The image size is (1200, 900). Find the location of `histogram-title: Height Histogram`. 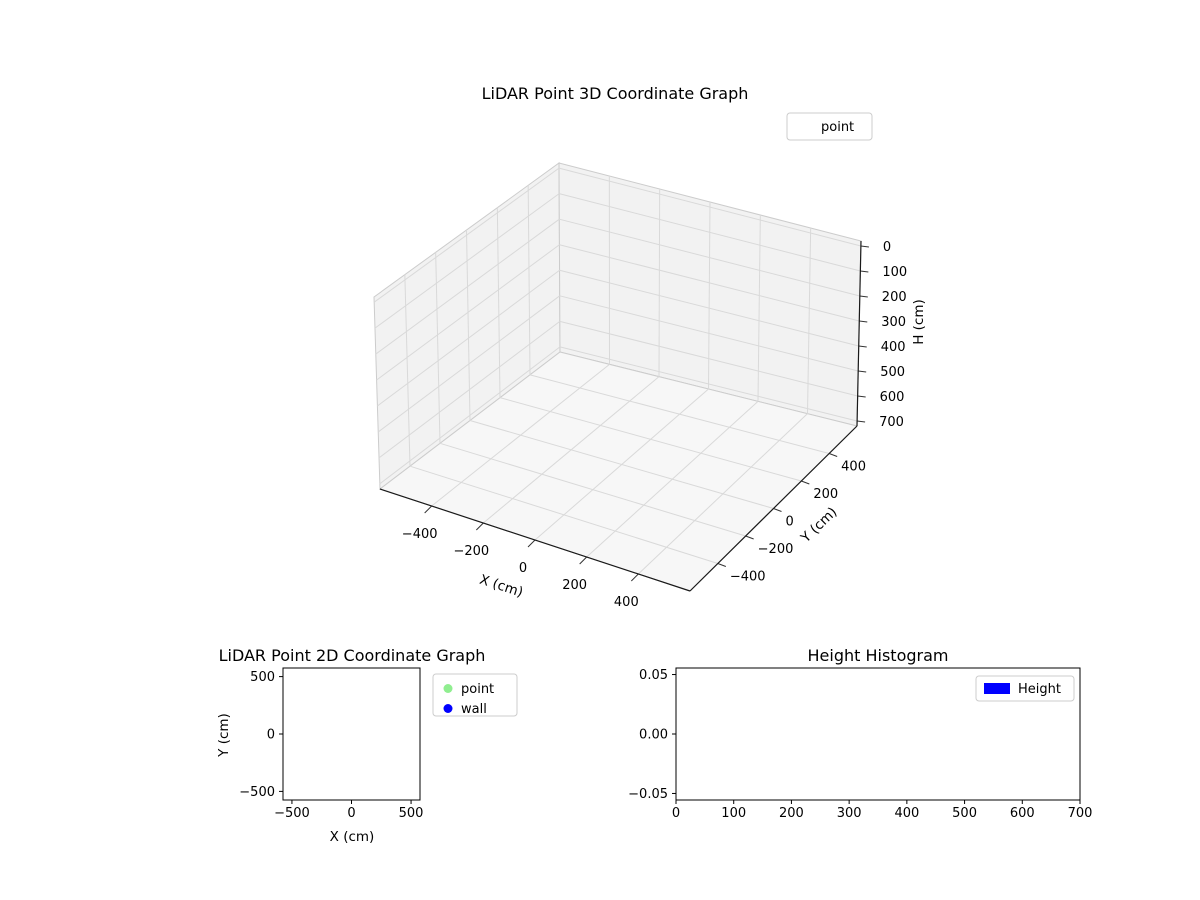

histogram-title: Height Histogram is located at coordinates (878, 655).